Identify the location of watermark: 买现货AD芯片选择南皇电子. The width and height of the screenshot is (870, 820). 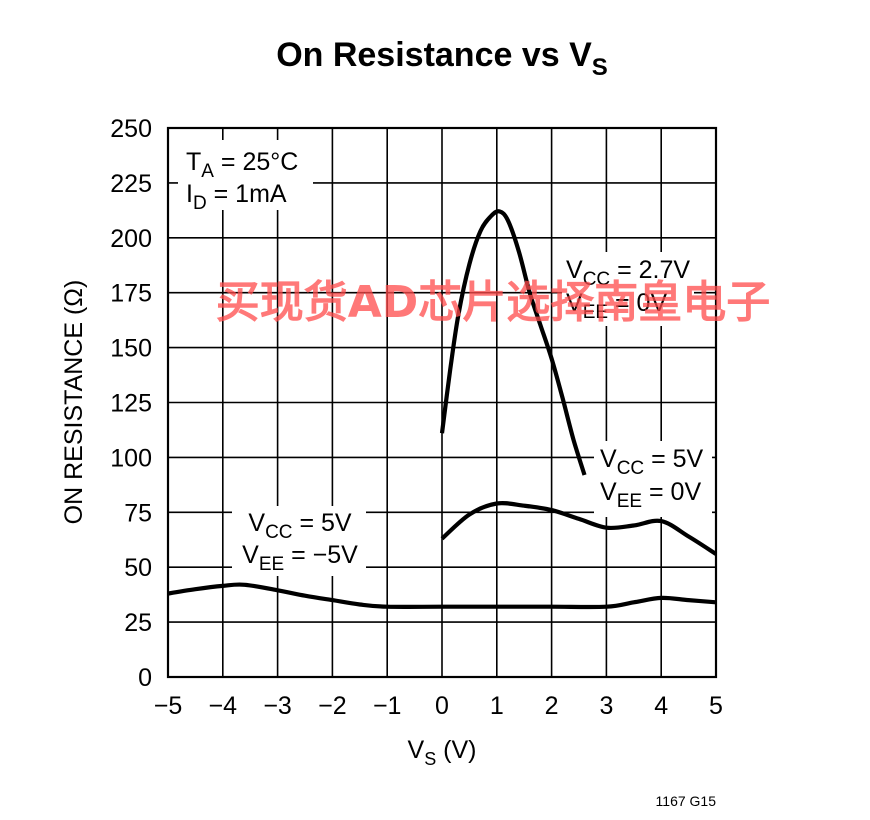
(493, 302).